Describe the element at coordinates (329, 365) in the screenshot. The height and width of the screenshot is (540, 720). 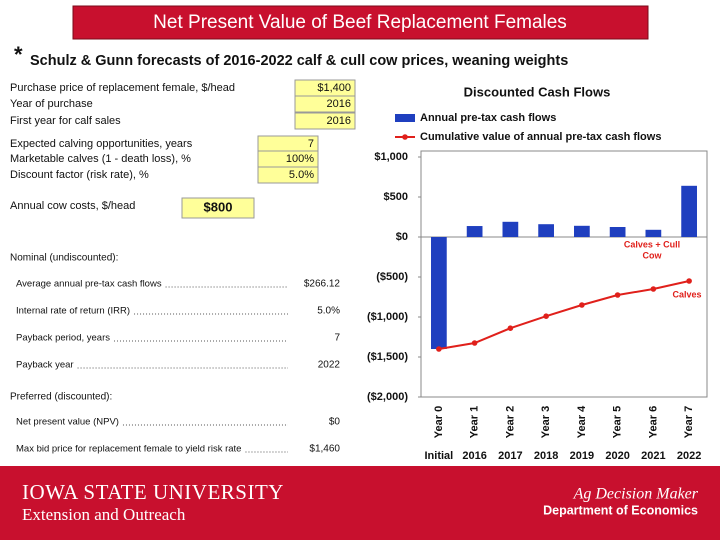
I see `result-value: 2022` at that location.